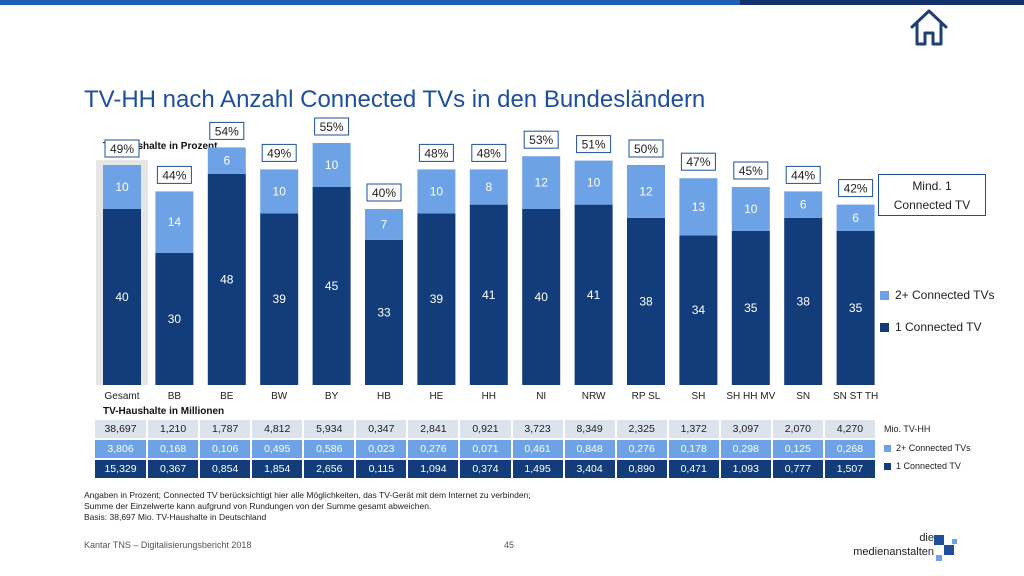 The width and height of the screenshot is (1024, 576). What do you see at coordinates (174, 449) in the screenshot?
I see `table-cell: 0,168` at bounding box center [174, 449].